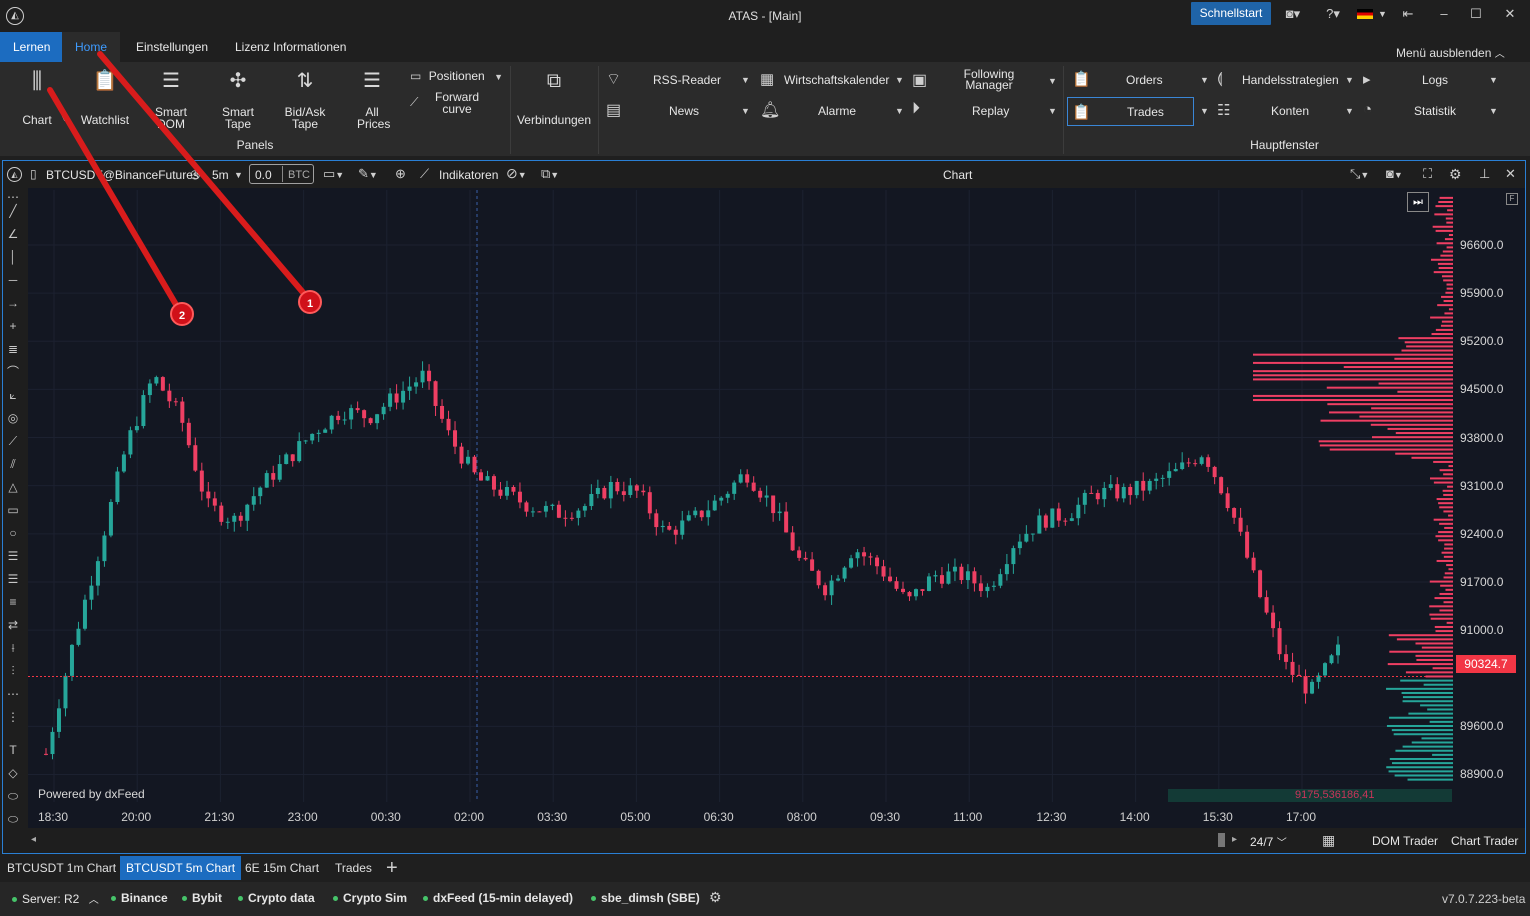  Describe the element at coordinates (370, 898) in the screenshot. I see `connection-crypto-sim: Crypto Sim` at that location.